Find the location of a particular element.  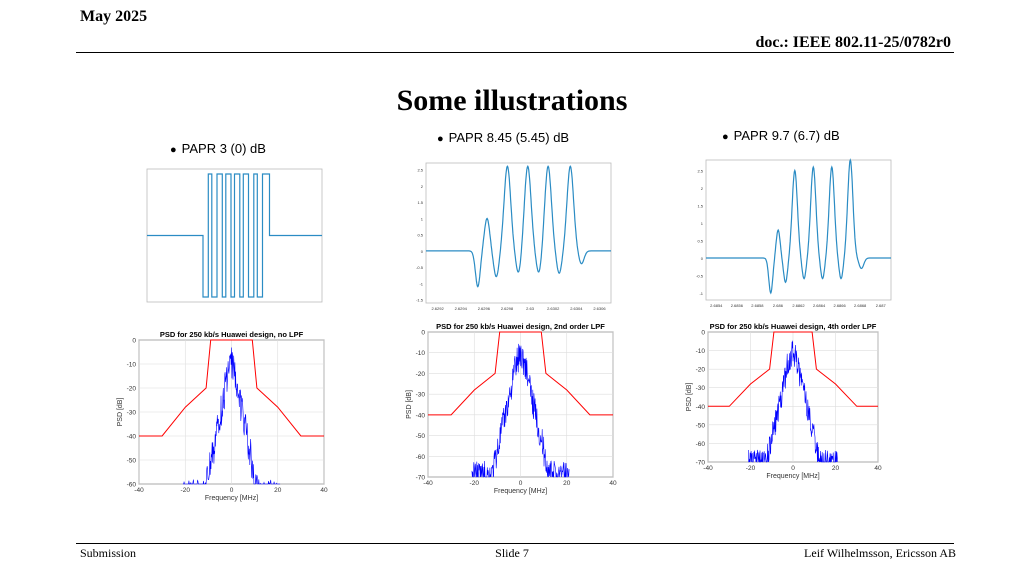

x-tick-label: 2.687 is located at coordinates (881, 305).